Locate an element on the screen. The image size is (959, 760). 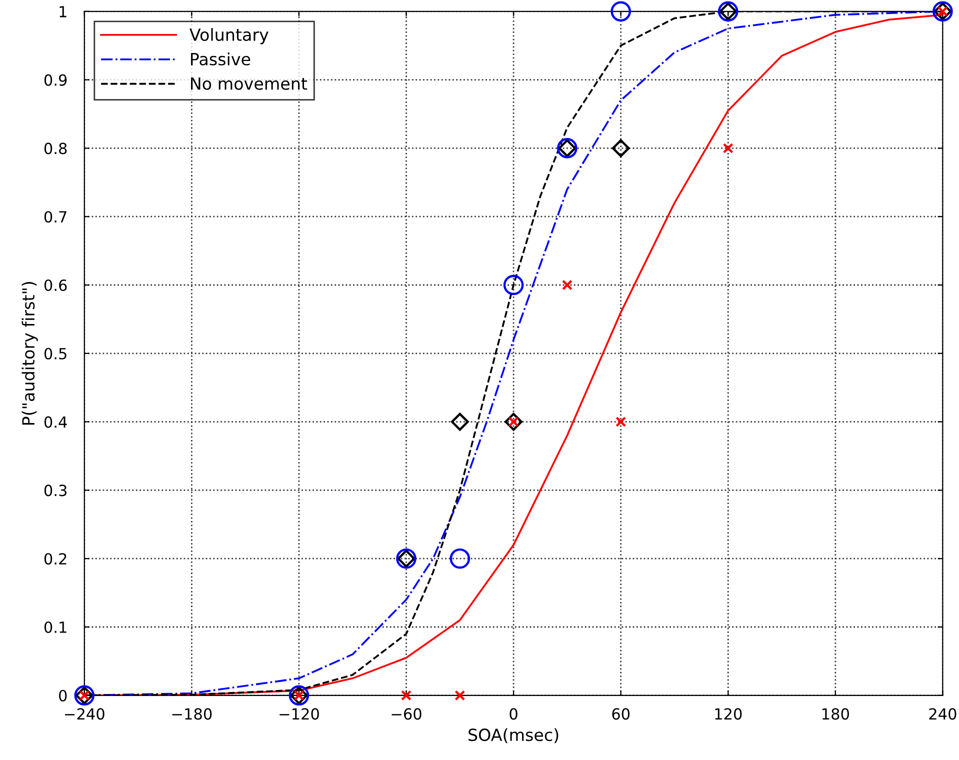
legend-label: Passive is located at coordinates (220, 59).